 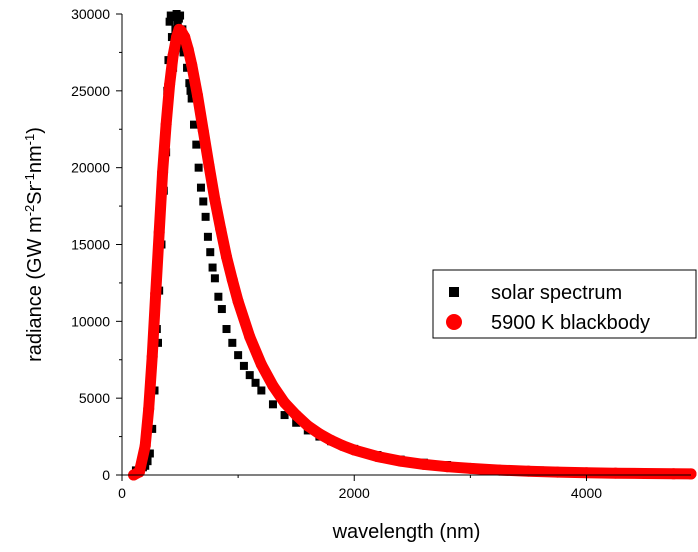 What do you see at coordinates (90, 321) in the screenshot?
I see `y-tick-label: 10000` at bounding box center [90, 321].